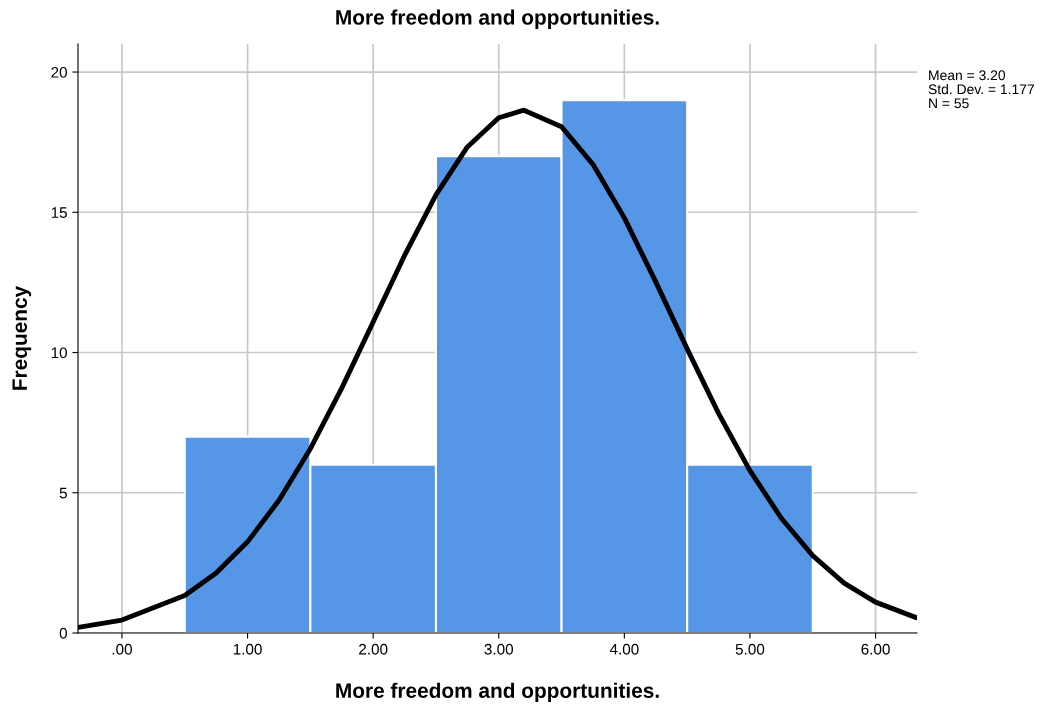 Image resolution: width=1054 pixels, height=709 pixels. Describe the element at coordinates (949, 103) in the screenshot. I see `text: N = 55` at that location.